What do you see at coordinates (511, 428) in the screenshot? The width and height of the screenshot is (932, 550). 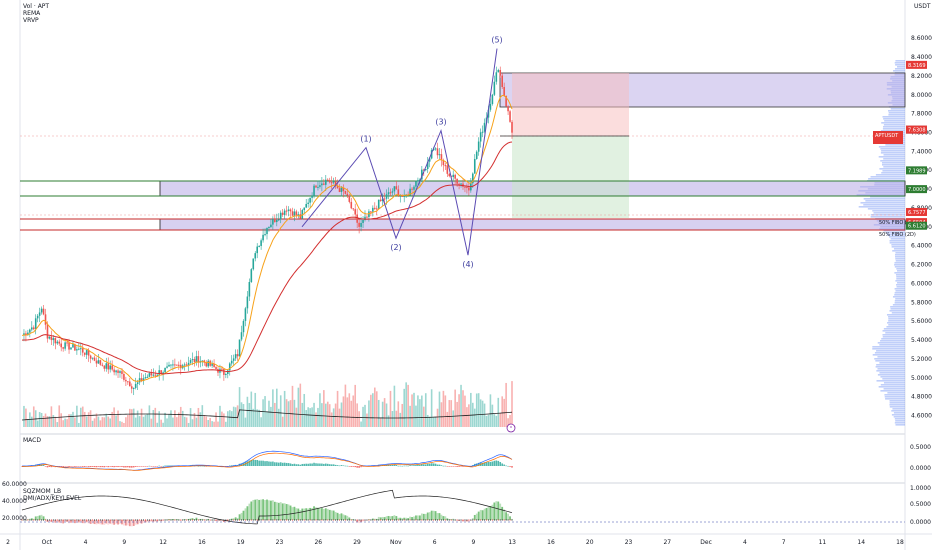 I see `clock-icon` at bounding box center [511, 428].